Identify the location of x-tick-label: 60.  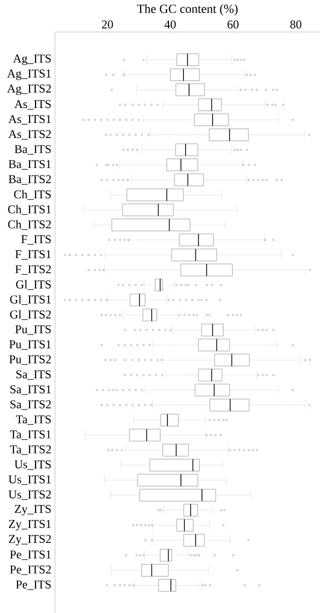
(233, 24).